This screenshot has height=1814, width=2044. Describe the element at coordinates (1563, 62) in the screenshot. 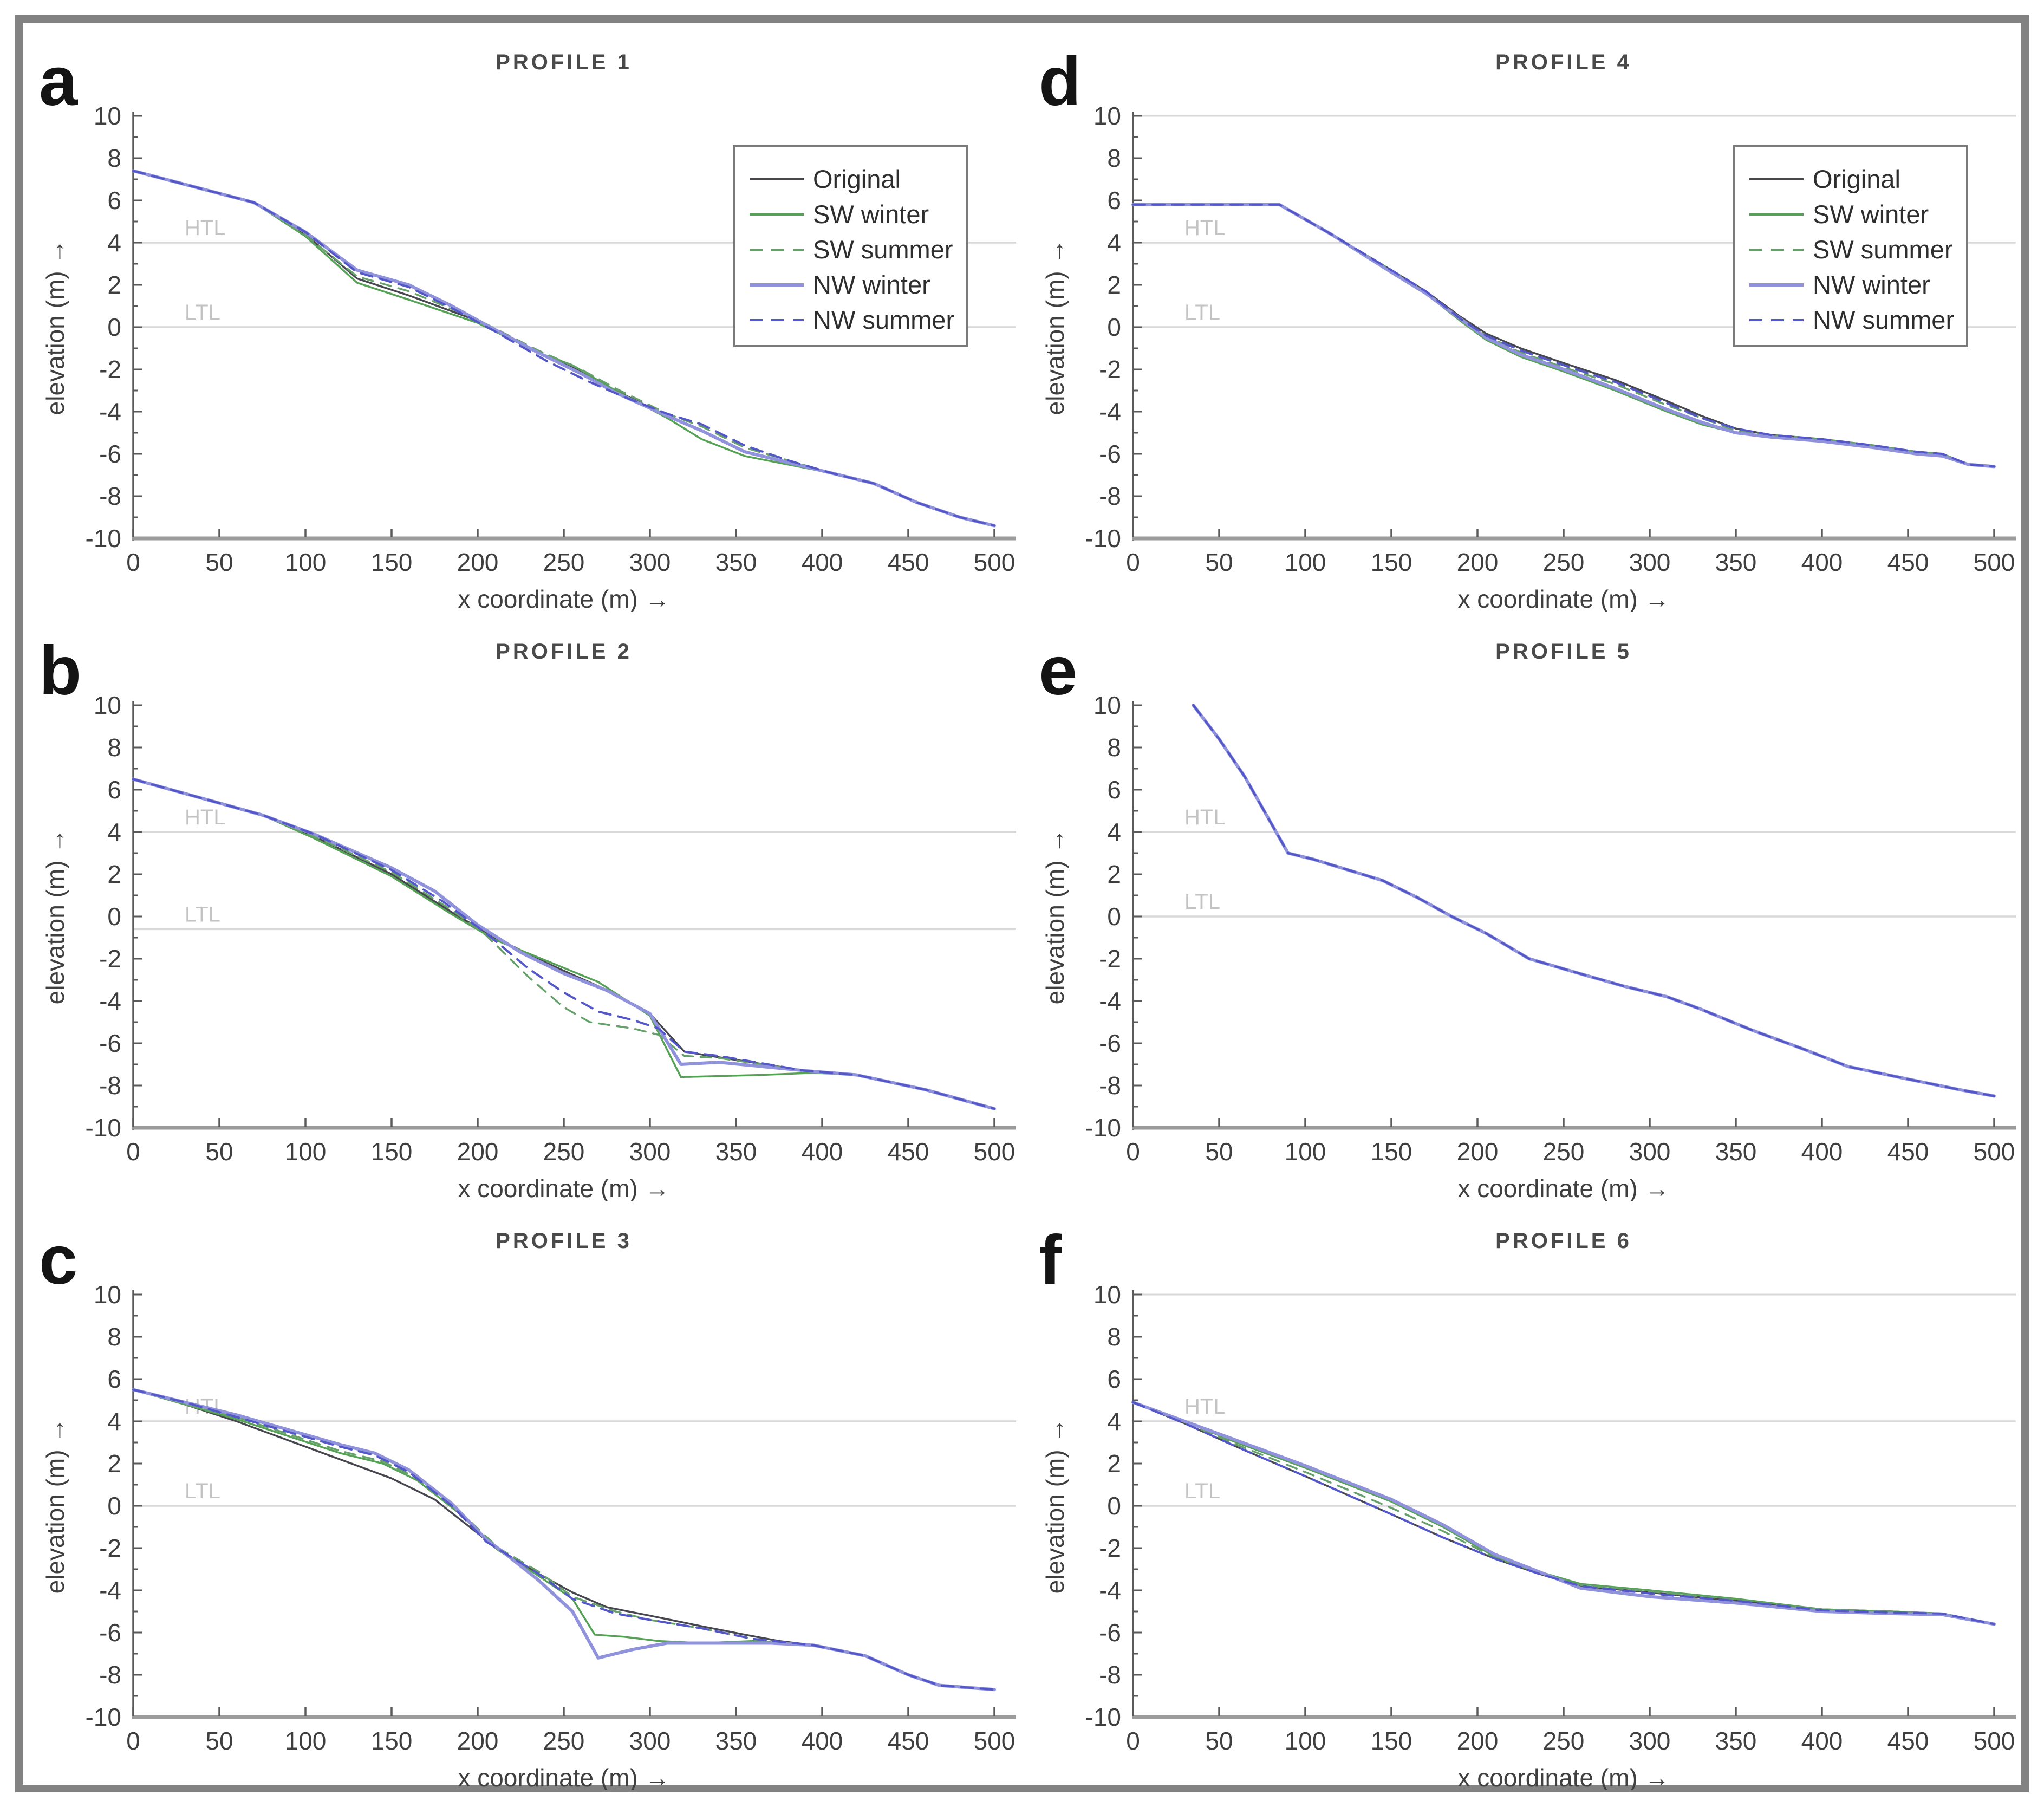

I see `chart-title: PROFILE 4` at that location.